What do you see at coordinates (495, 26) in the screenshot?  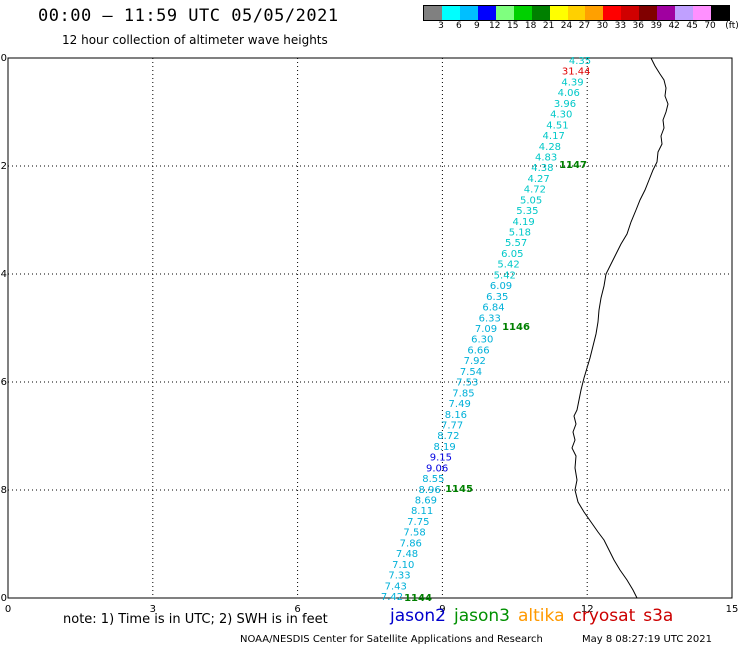 I see `colorbar-label: 12` at bounding box center [495, 26].